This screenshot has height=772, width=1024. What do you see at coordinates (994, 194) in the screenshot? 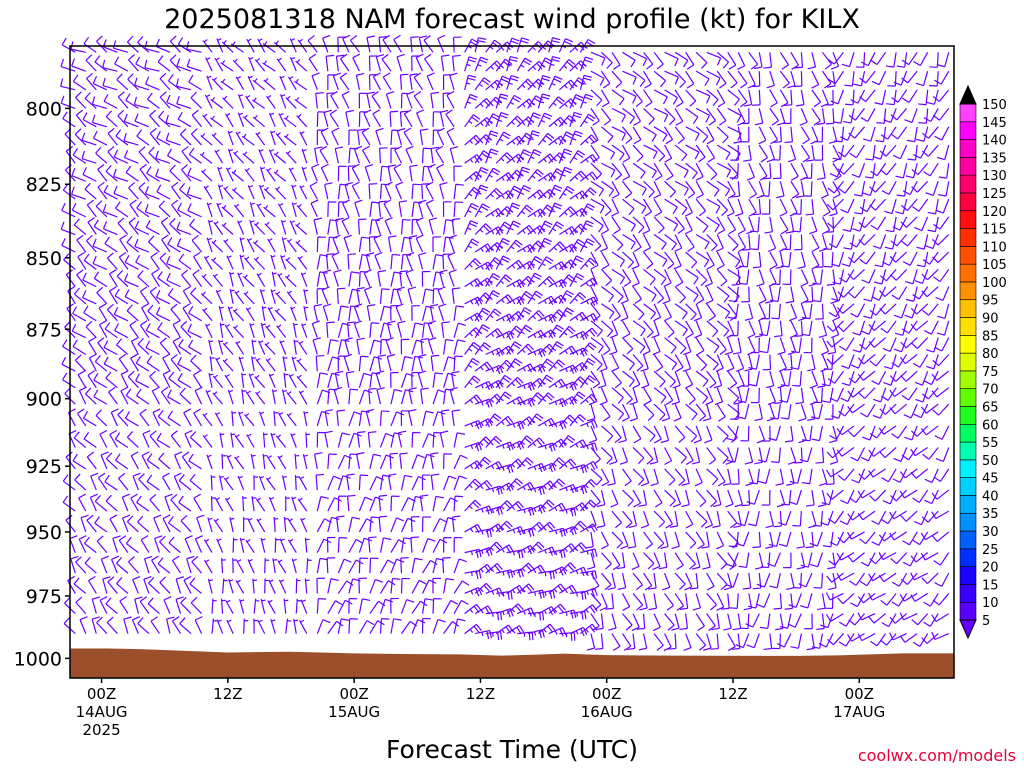
I see `colorbar-label: 125` at bounding box center [994, 194].